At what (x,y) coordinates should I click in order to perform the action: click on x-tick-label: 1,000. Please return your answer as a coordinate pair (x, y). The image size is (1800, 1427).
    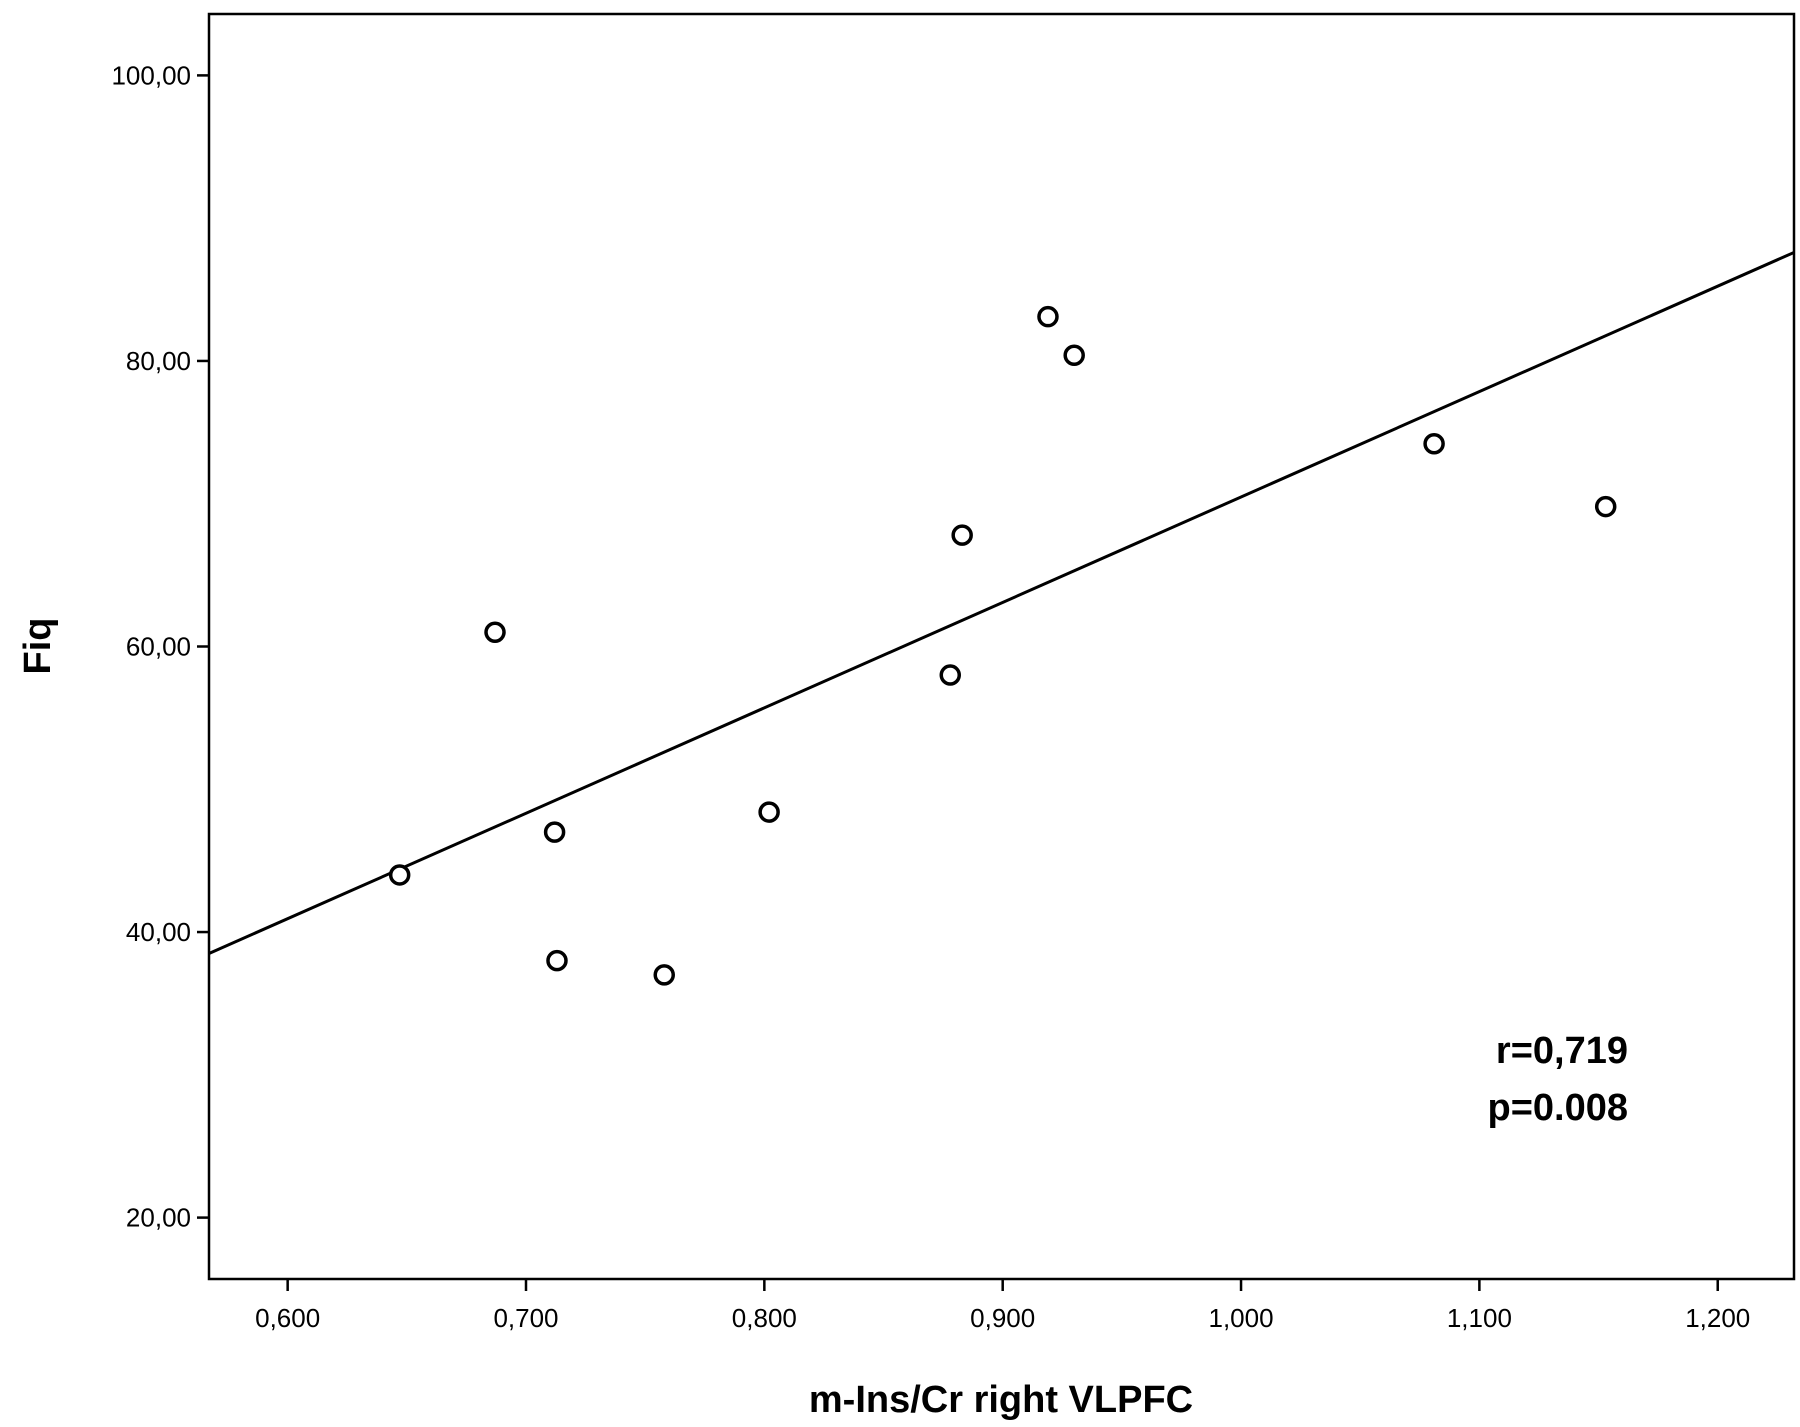
    Looking at the image, I should click on (1240, 1318).